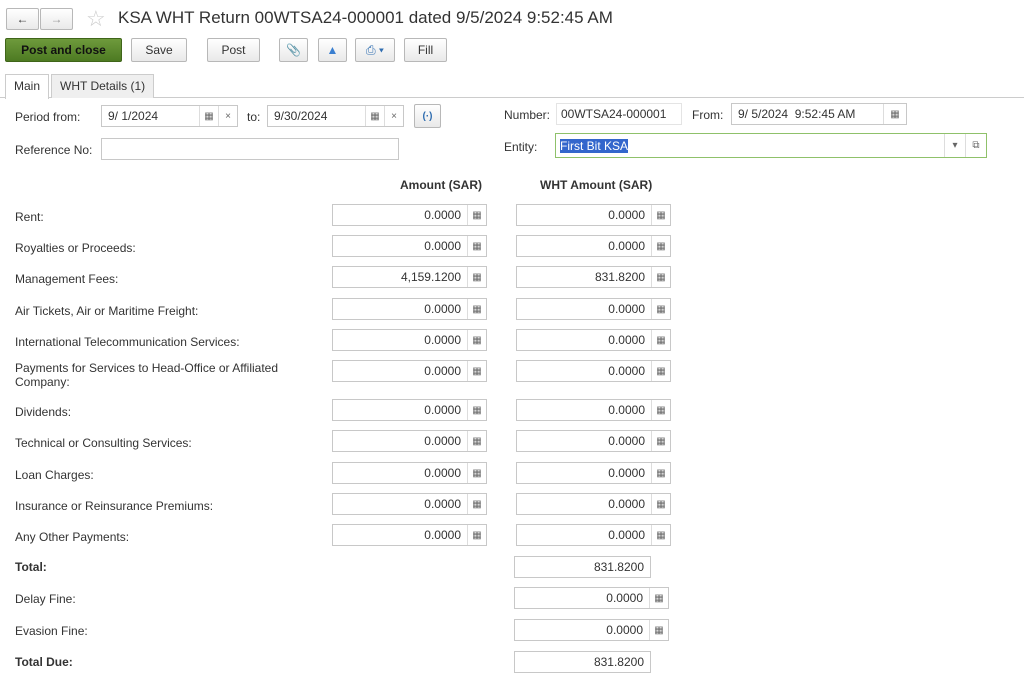  I want to click on post-and-close-button: Post and close, so click(63, 50).